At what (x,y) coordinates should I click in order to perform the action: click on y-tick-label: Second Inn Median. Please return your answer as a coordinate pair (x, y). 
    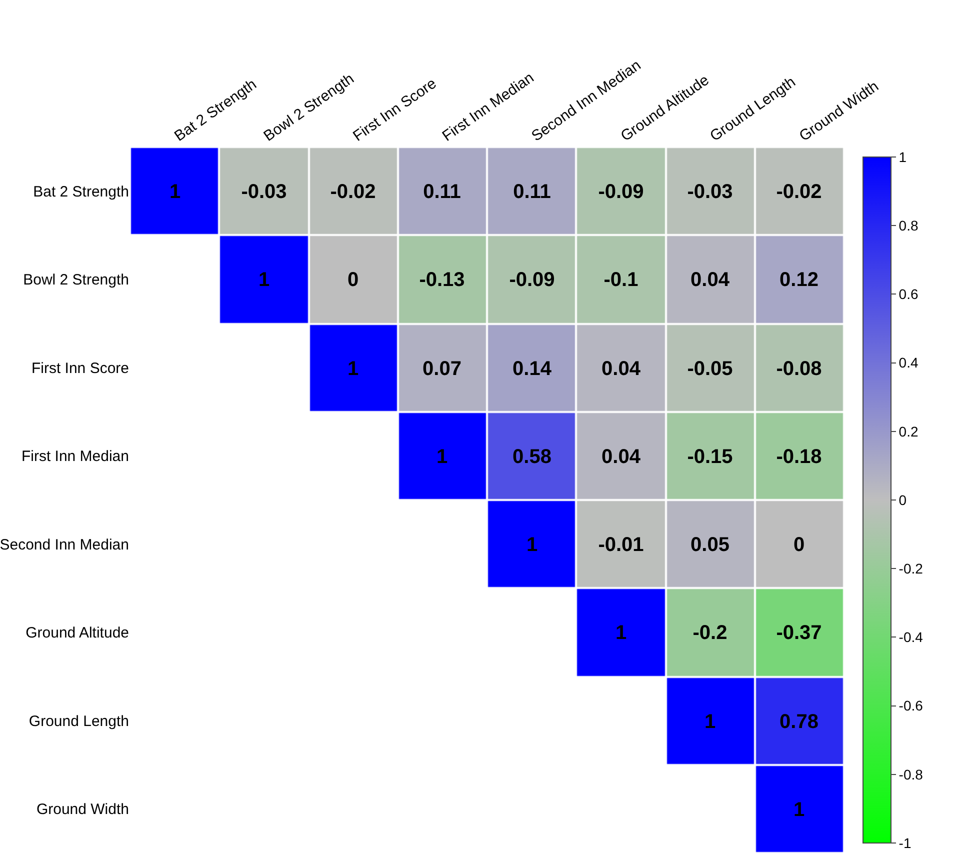
    Looking at the image, I should click on (64, 545).